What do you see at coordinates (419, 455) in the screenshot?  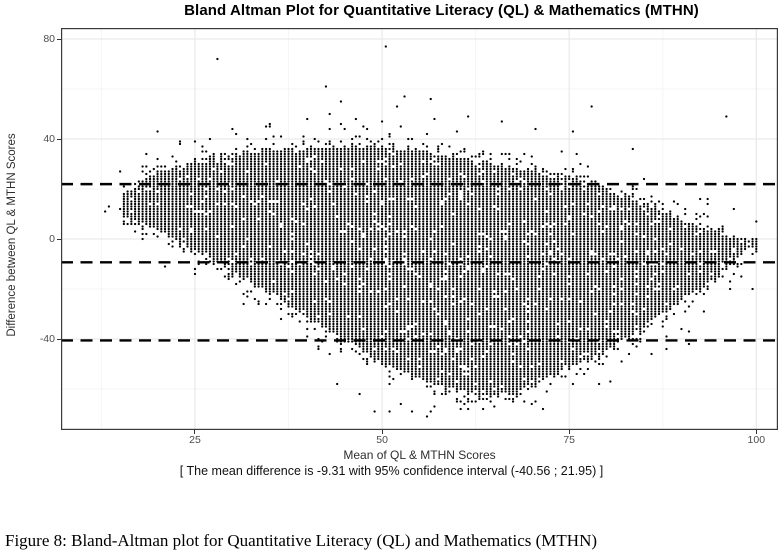 I see `x-axis-title: Mean of QL & MTHN Scores` at bounding box center [419, 455].